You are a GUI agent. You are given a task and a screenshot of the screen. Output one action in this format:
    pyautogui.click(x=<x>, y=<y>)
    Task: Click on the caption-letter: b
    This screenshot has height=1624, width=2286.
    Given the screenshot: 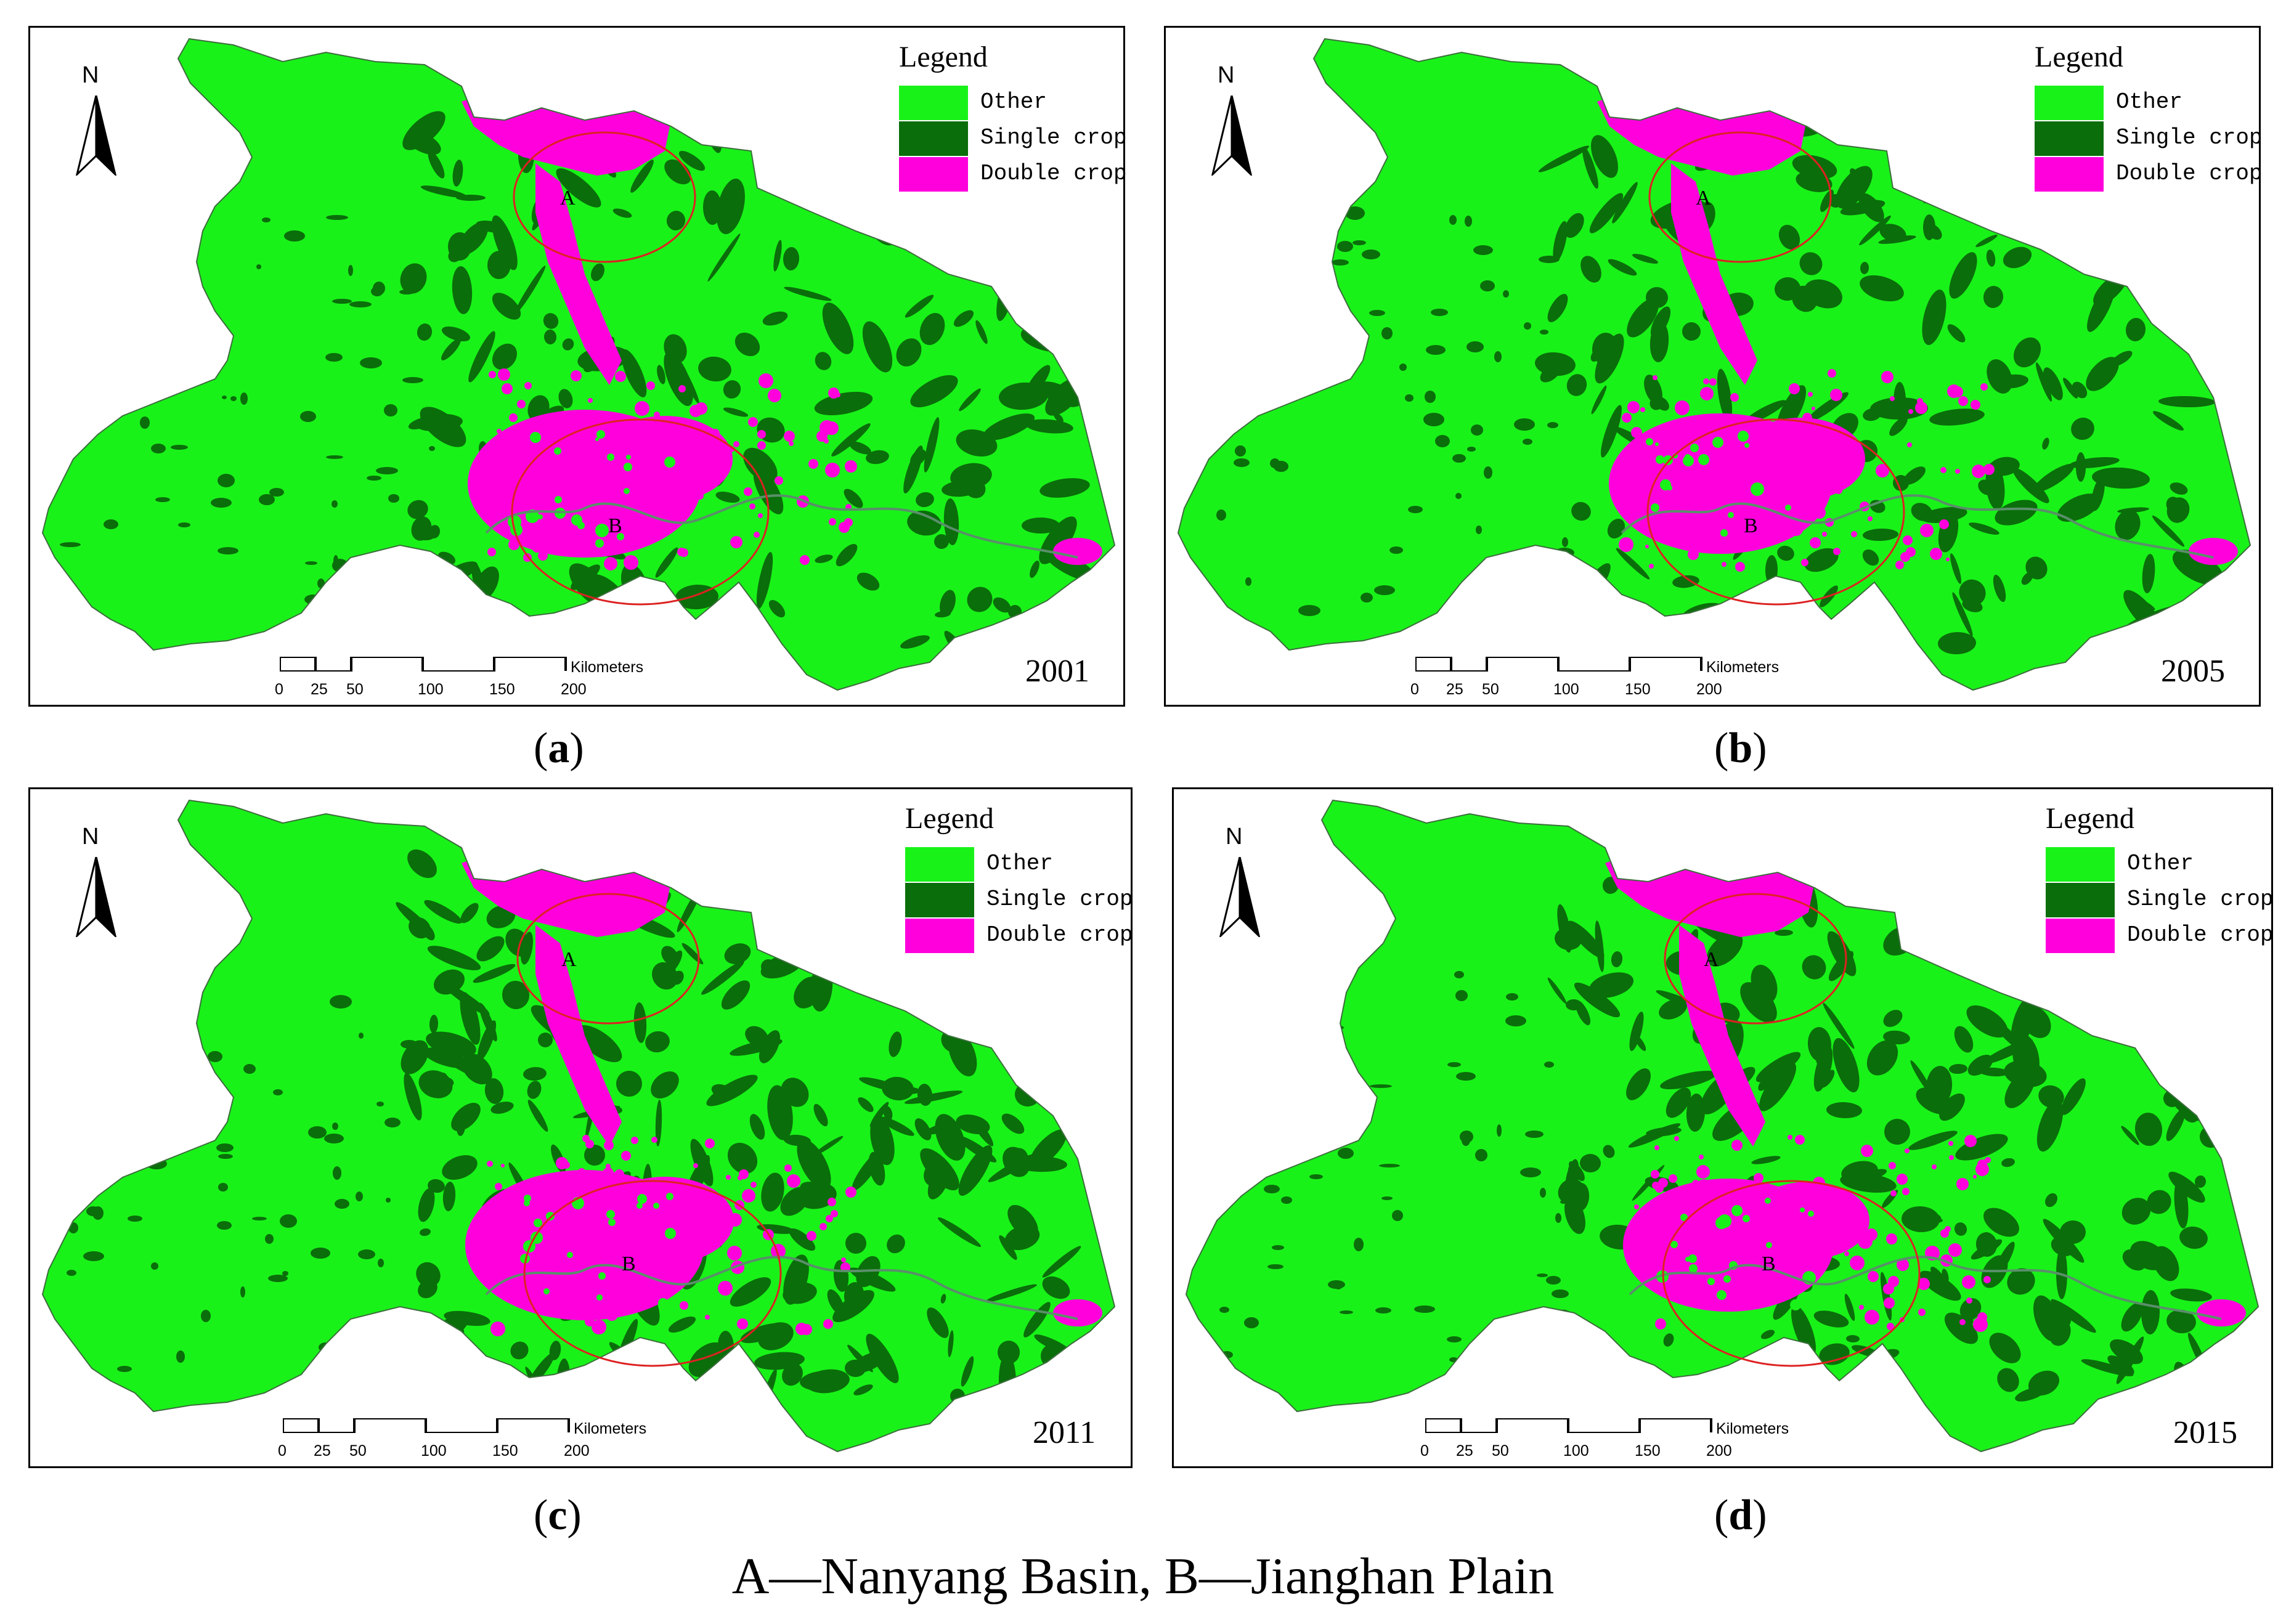 What is the action you would take?
    pyautogui.click(x=1740, y=748)
    